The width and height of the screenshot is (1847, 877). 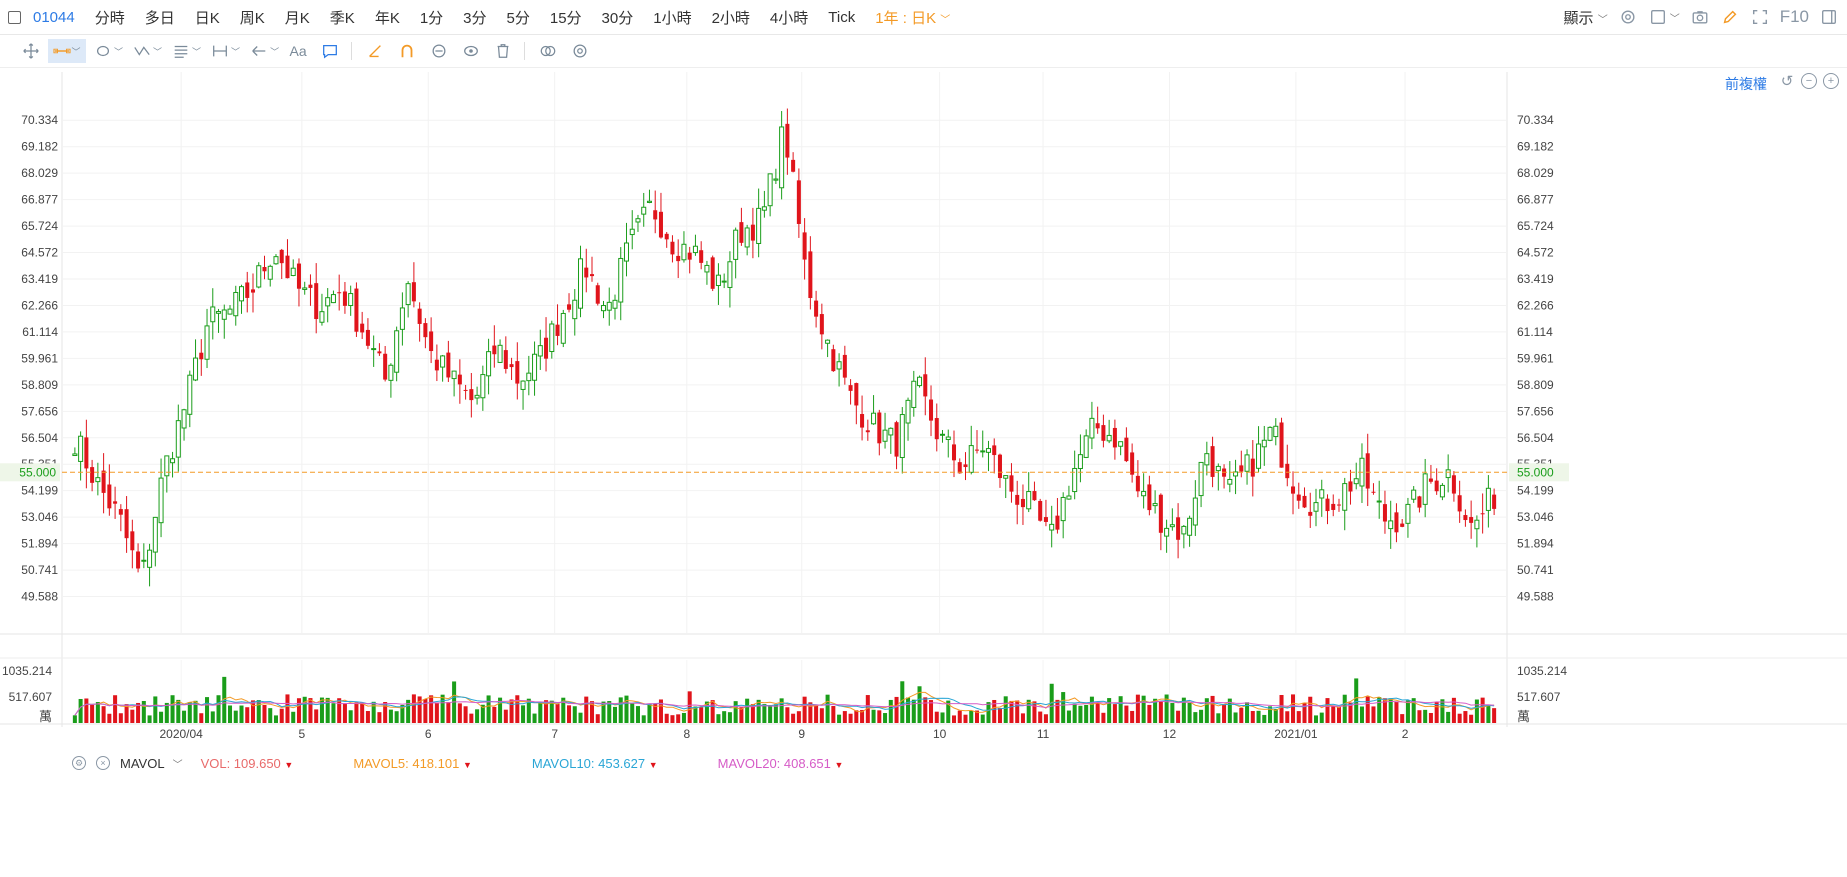 What do you see at coordinates (1831, 81) in the screenshot?
I see `zoom-in-icon: +` at bounding box center [1831, 81].